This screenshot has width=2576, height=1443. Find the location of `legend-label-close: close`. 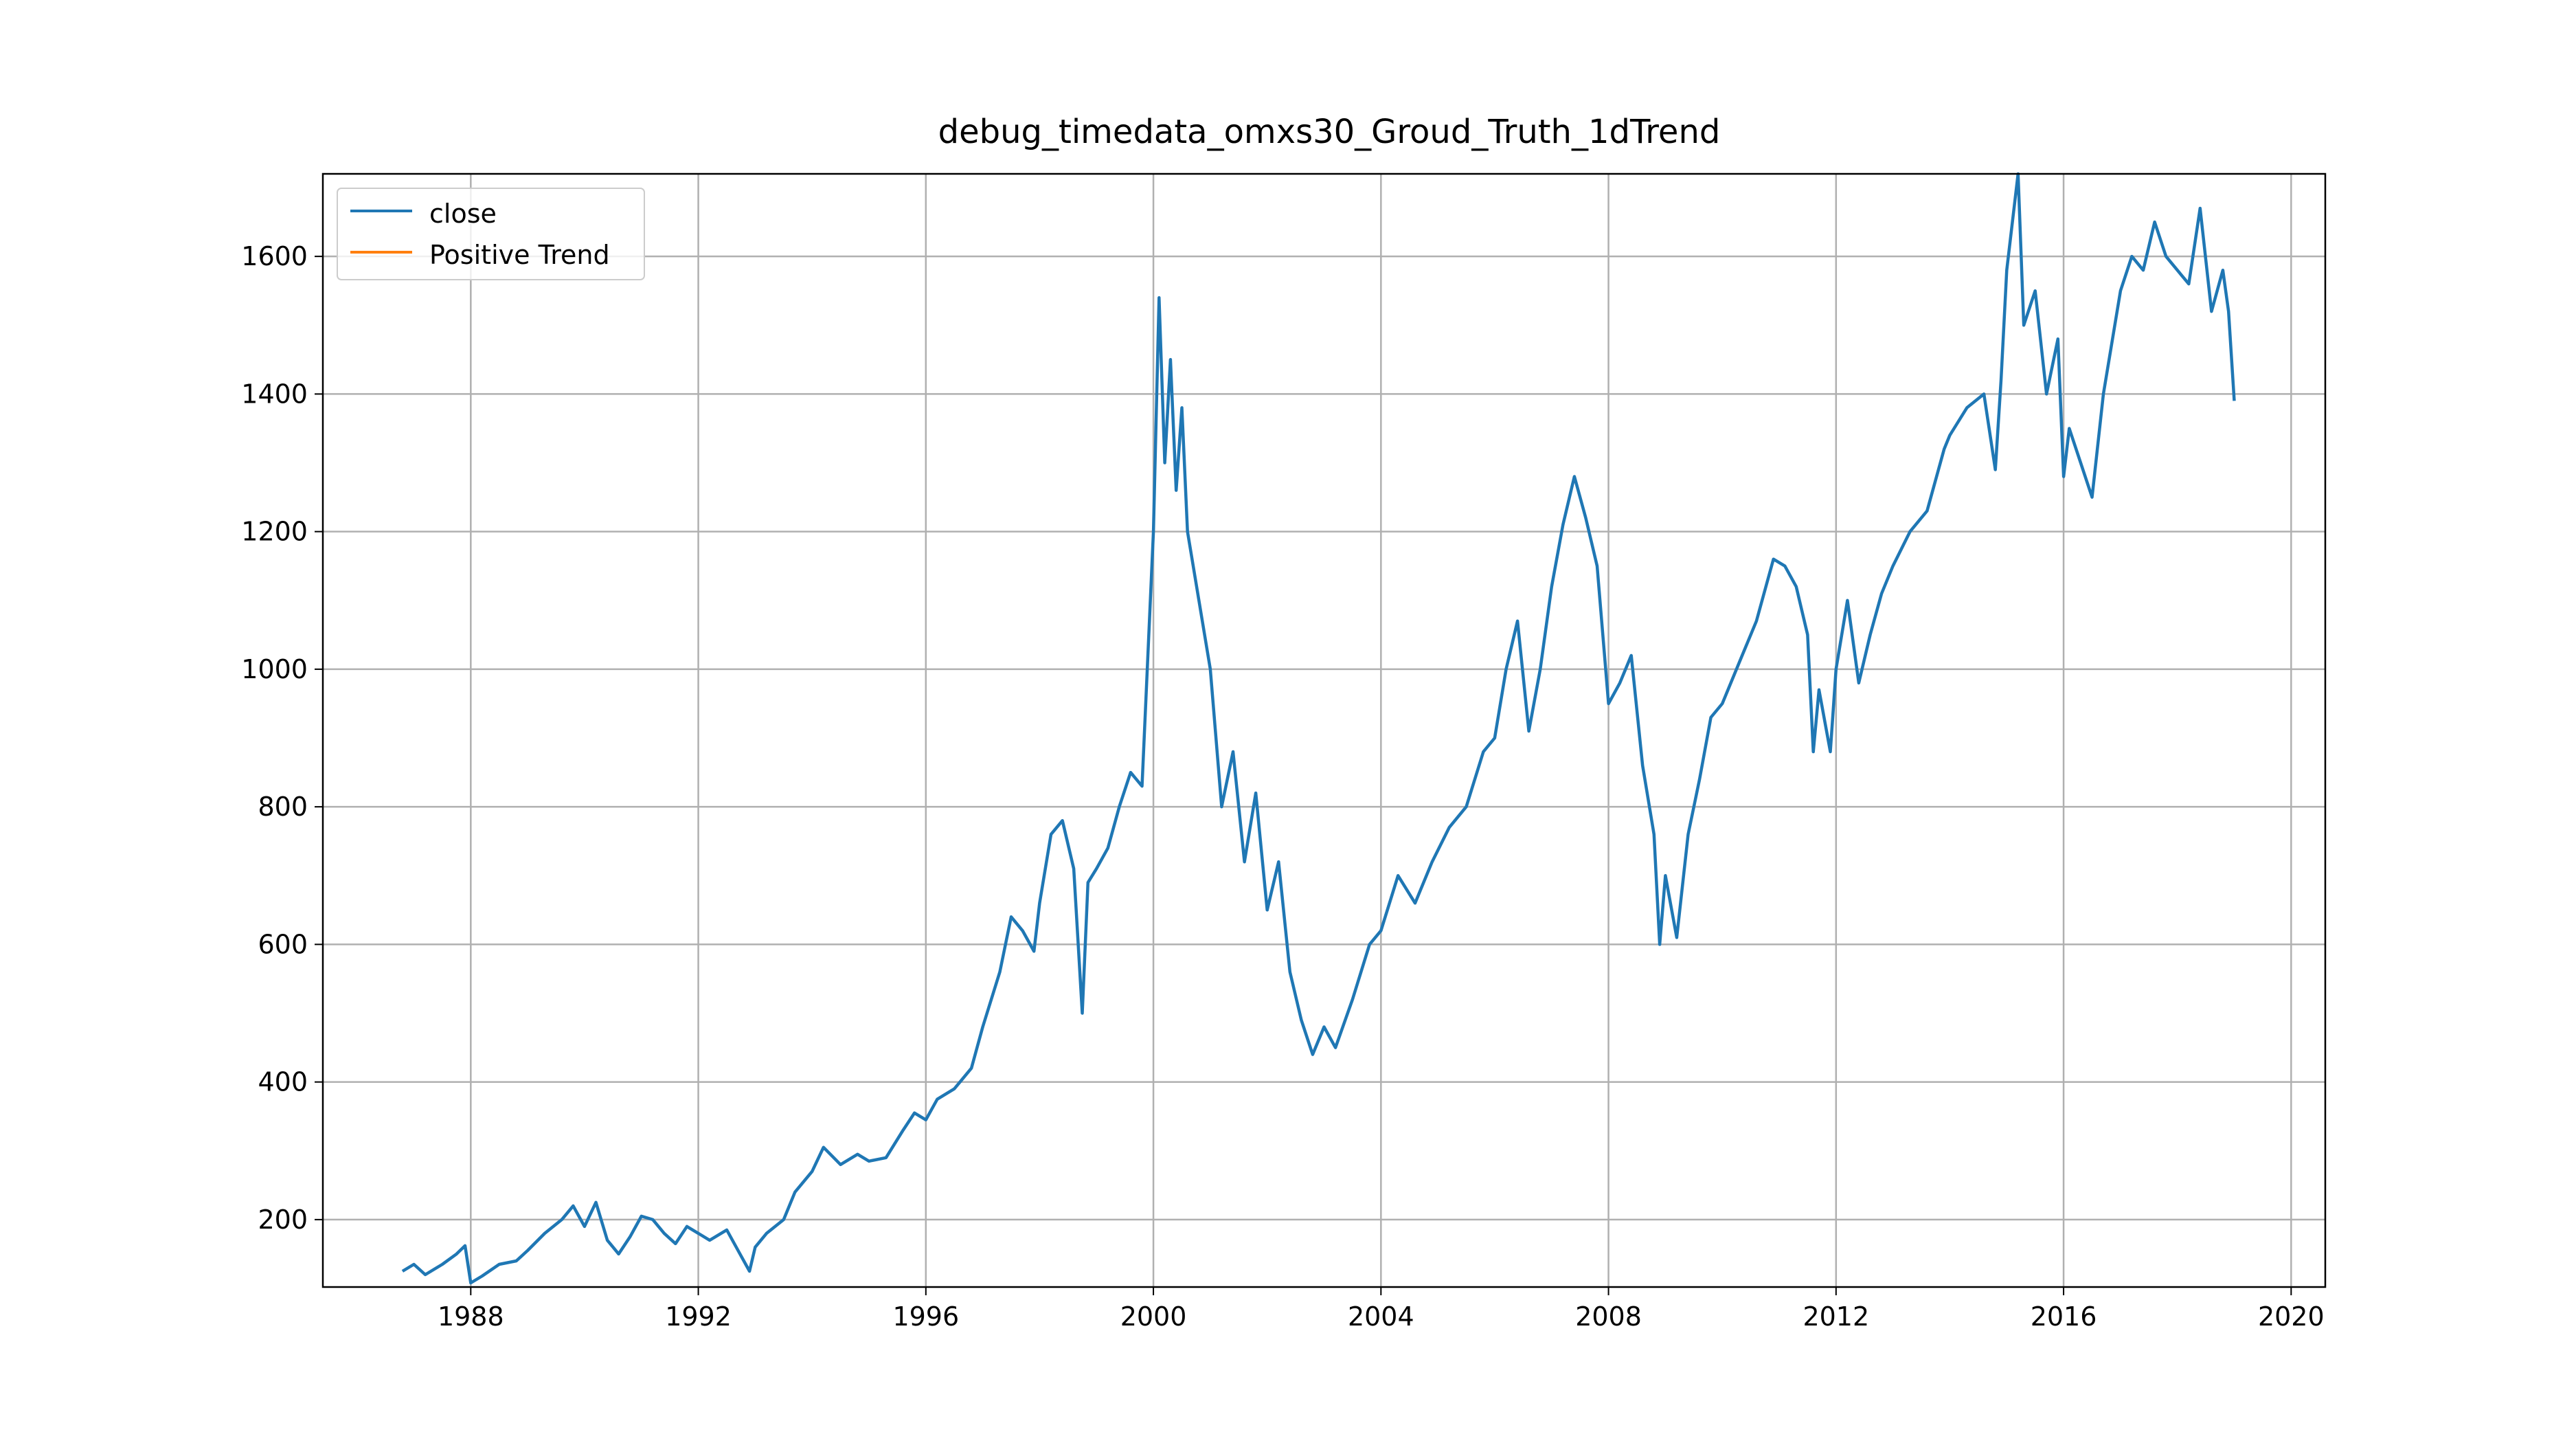

legend-label-close: close is located at coordinates (463, 214).